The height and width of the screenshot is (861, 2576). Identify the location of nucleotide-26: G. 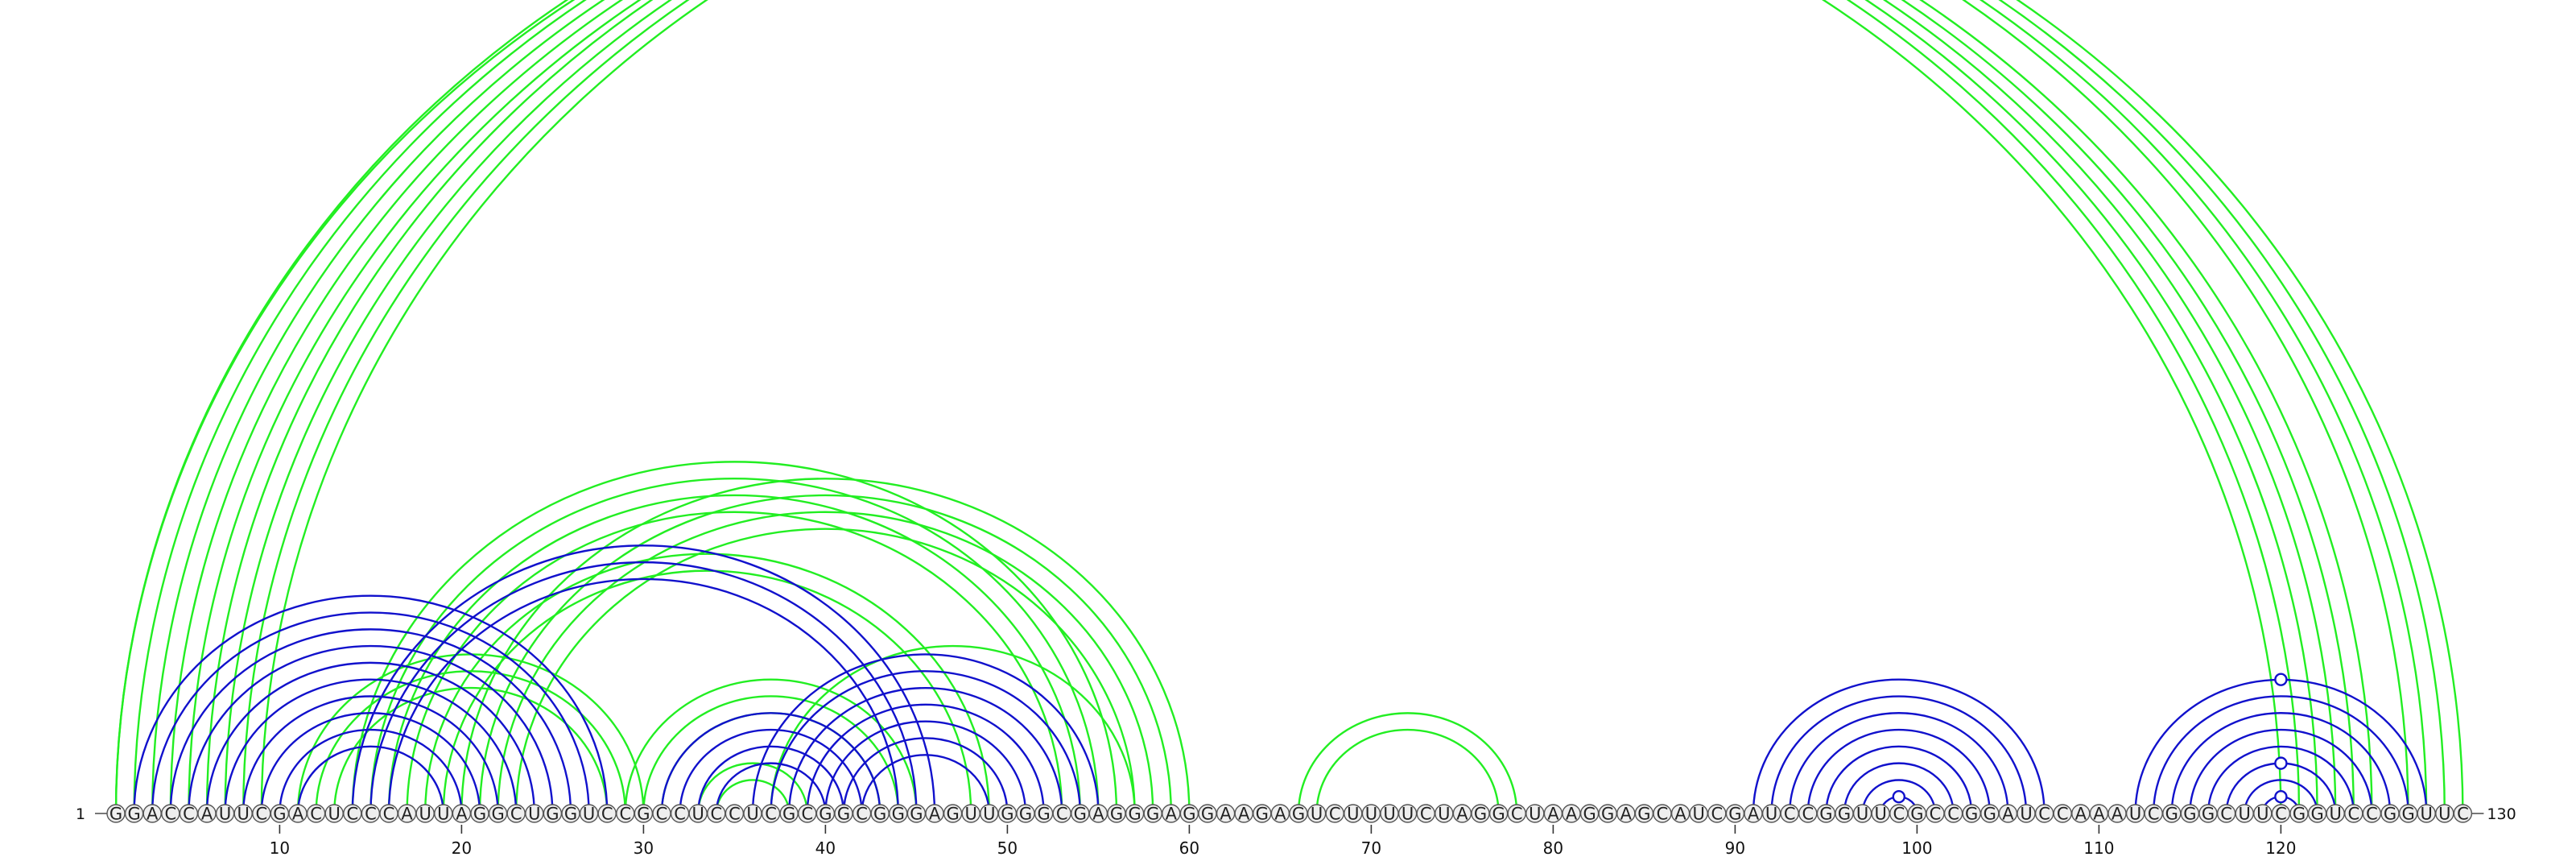
(570, 814).